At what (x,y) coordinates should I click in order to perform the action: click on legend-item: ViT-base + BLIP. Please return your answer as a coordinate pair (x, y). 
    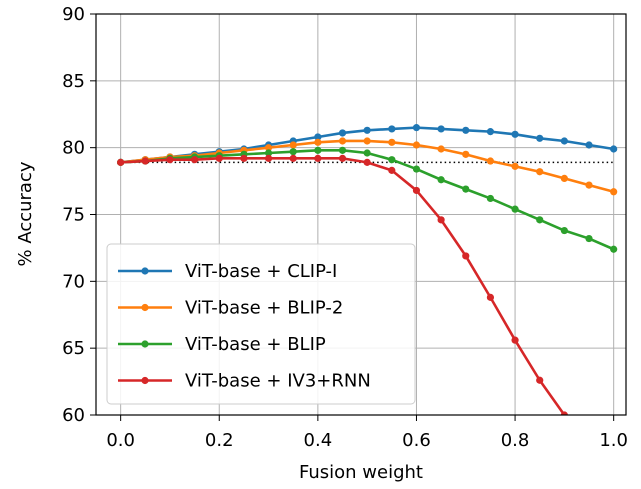
    Looking at the image, I should click on (222, 344).